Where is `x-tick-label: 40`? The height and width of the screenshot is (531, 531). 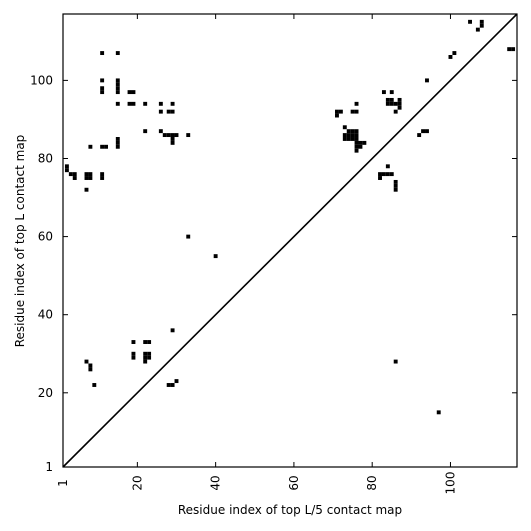
x-tick-label: 40 is located at coordinates (216, 482).